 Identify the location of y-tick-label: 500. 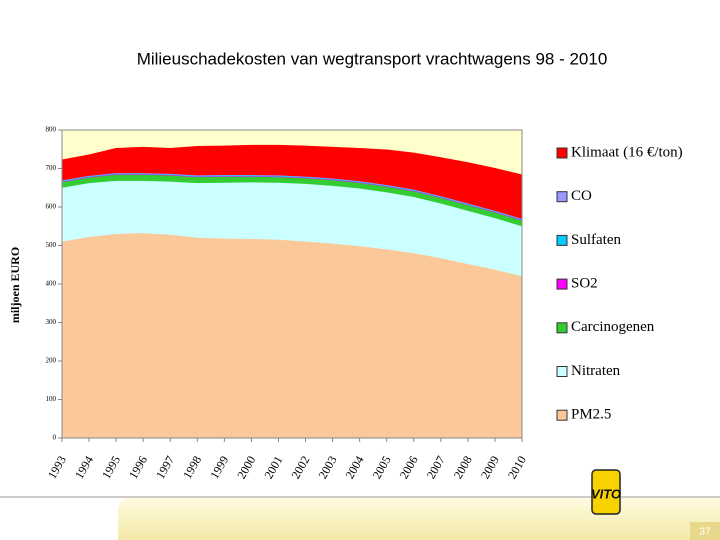
(51, 245).